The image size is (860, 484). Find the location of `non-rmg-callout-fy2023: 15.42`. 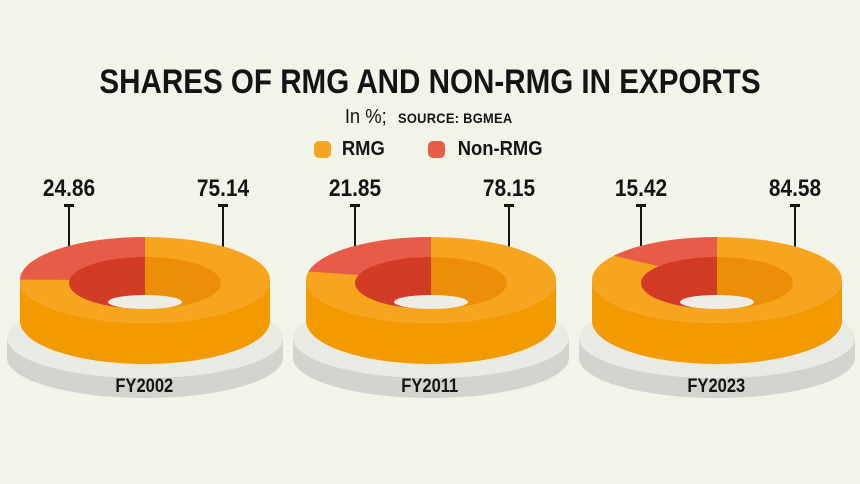

non-rmg-callout-fy2023: 15.42 is located at coordinates (641, 218).